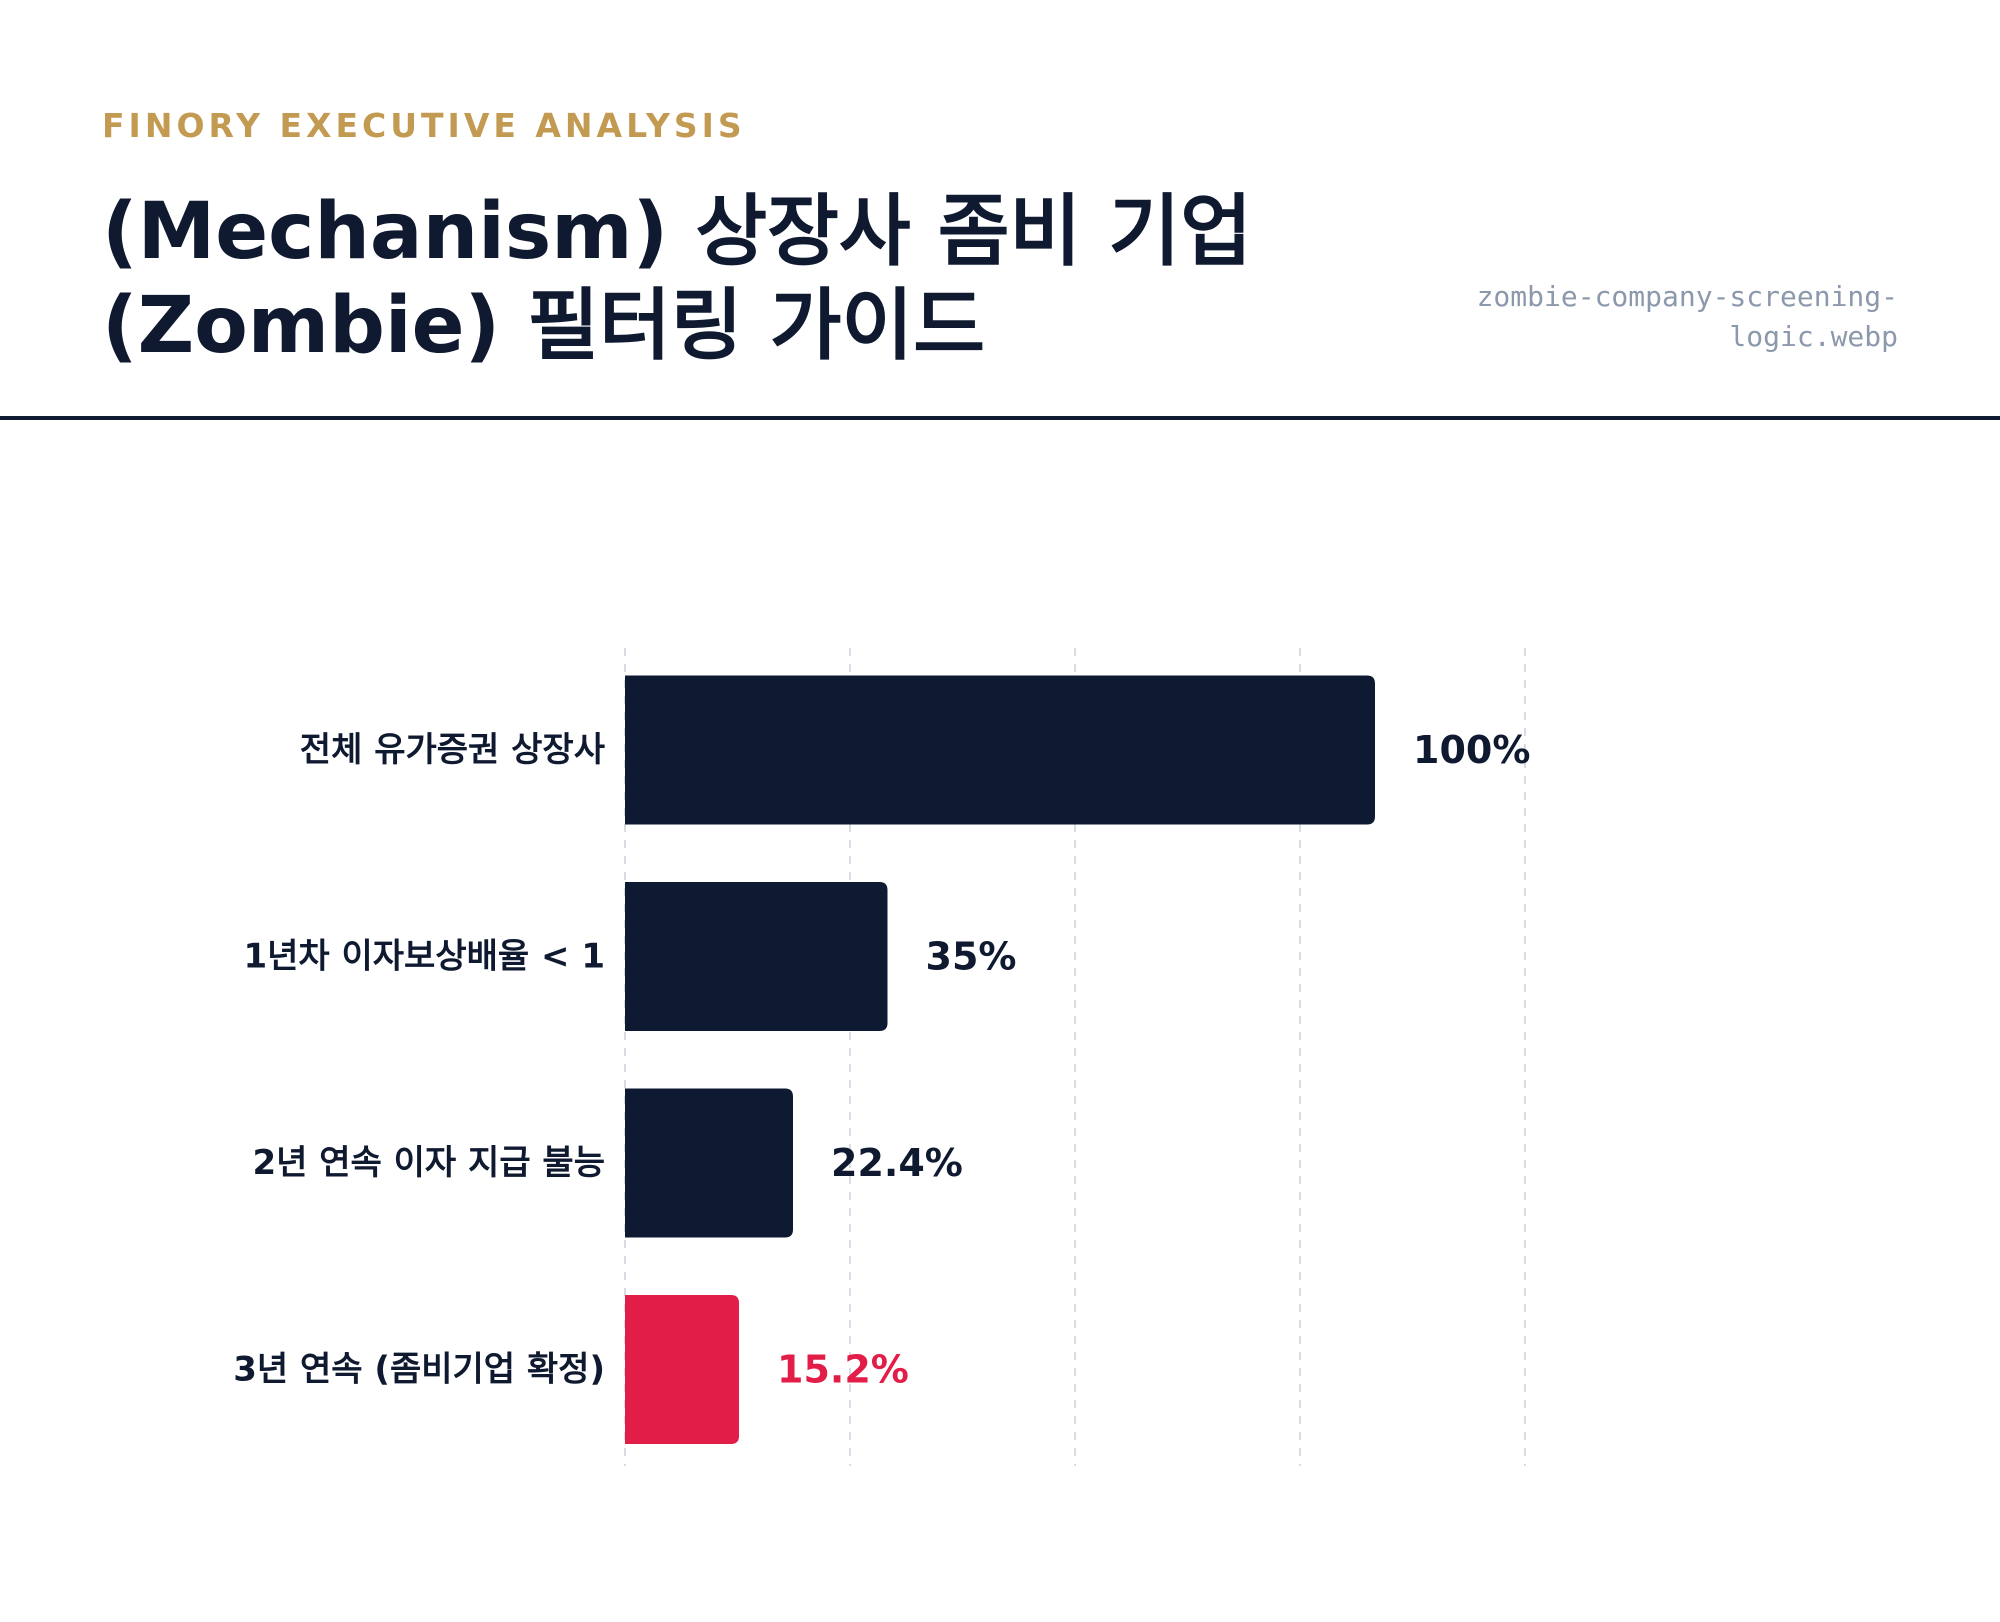 The width and height of the screenshot is (2000, 1622). What do you see at coordinates (677, 232) in the screenshot?
I see `page-title-line-1: (Mechanism) 상장사 좀비 기업` at bounding box center [677, 232].